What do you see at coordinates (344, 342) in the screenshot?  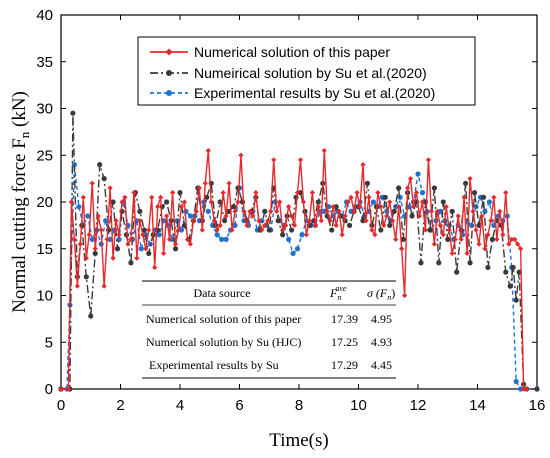 I see `table-row-1-mean: 17.25` at bounding box center [344, 342].